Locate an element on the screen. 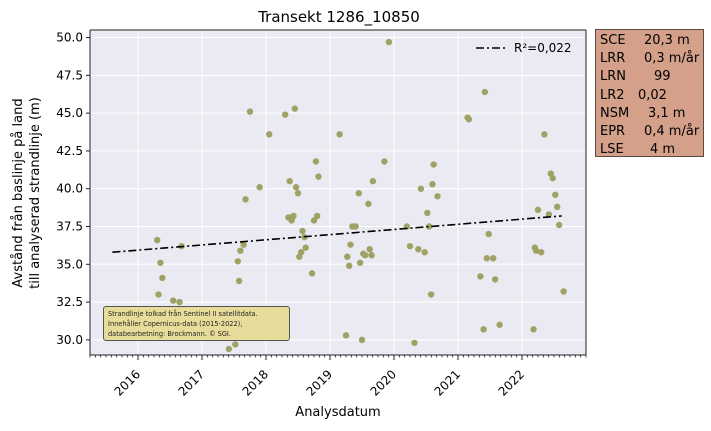 The height and width of the screenshot is (431, 711). y-tick-label: 40.0 is located at coordinates (69, 189).